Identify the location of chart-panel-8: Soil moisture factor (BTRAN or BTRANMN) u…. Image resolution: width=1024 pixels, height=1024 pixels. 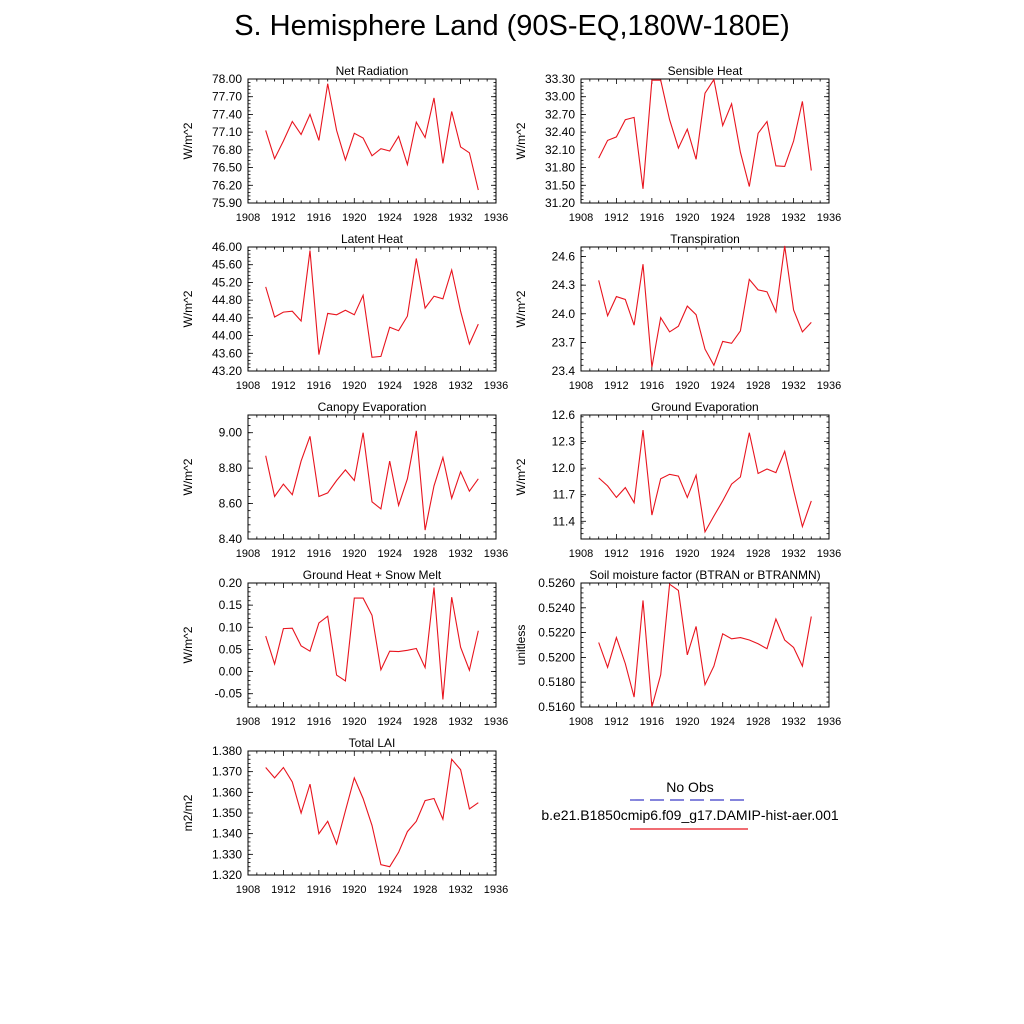
(677, 648).